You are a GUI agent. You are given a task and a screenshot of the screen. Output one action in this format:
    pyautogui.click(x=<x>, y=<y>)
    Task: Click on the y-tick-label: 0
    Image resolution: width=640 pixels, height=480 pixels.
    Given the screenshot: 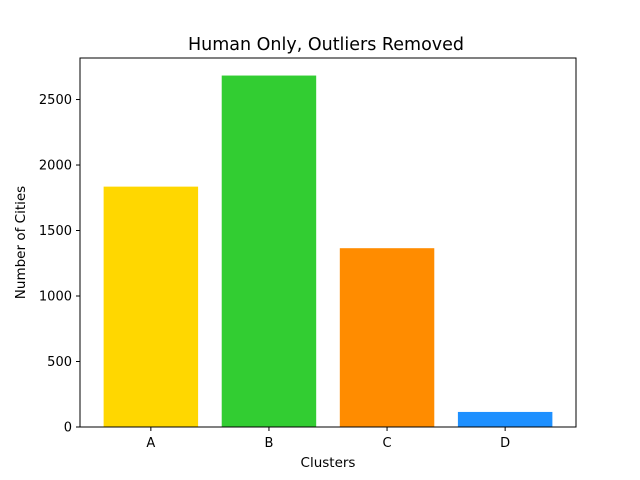 What is the action you would take?
    pyautogui.click(x=68, y=428)
    